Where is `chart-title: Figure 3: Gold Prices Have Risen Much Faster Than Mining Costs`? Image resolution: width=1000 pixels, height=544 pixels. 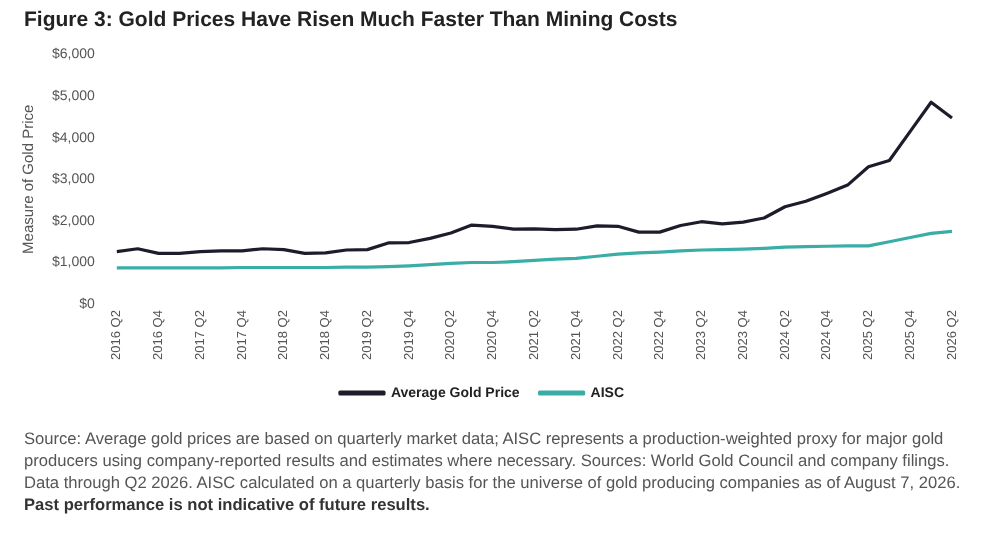 chart-title: Figure 3: Gold Prices Have Risen Much Faster Than Mining Costs is located at coordinates (351, 21).